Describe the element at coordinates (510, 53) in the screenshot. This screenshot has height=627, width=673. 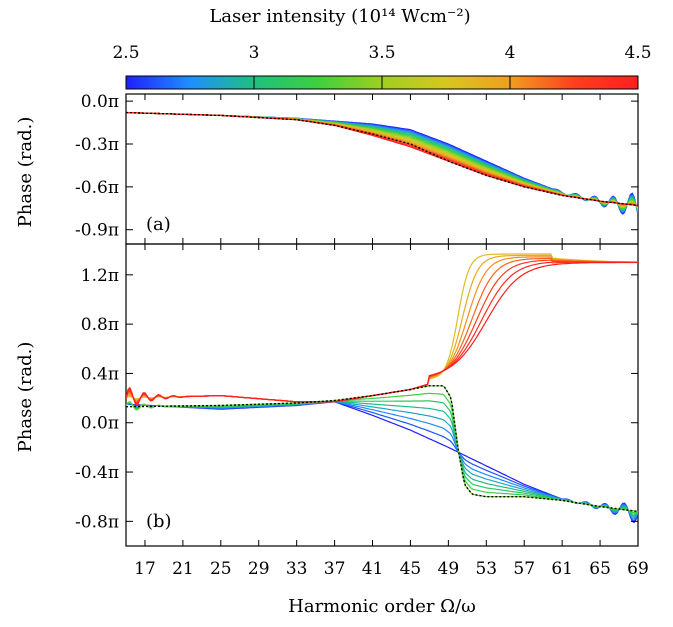
I see `colorbar-tick-label: 4` at that location.